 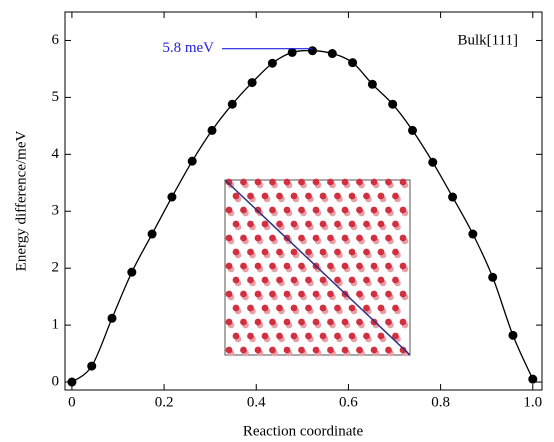 What do you see at coordinates (532, 402) in the screenshot?
I see `x-tick-label: 1.0` at bounding box center [532, 402].